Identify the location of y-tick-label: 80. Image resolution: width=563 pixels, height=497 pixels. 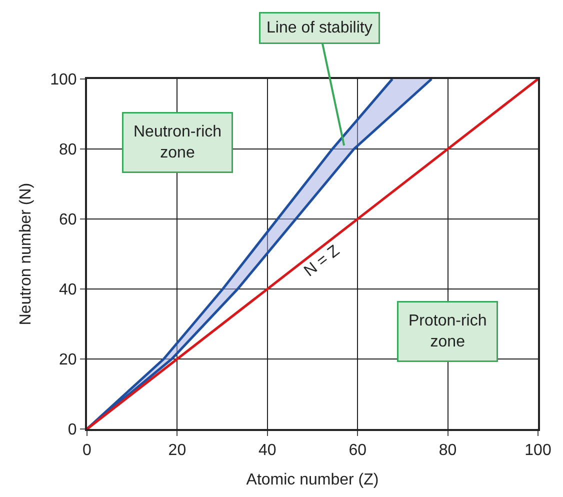
(68, 150).